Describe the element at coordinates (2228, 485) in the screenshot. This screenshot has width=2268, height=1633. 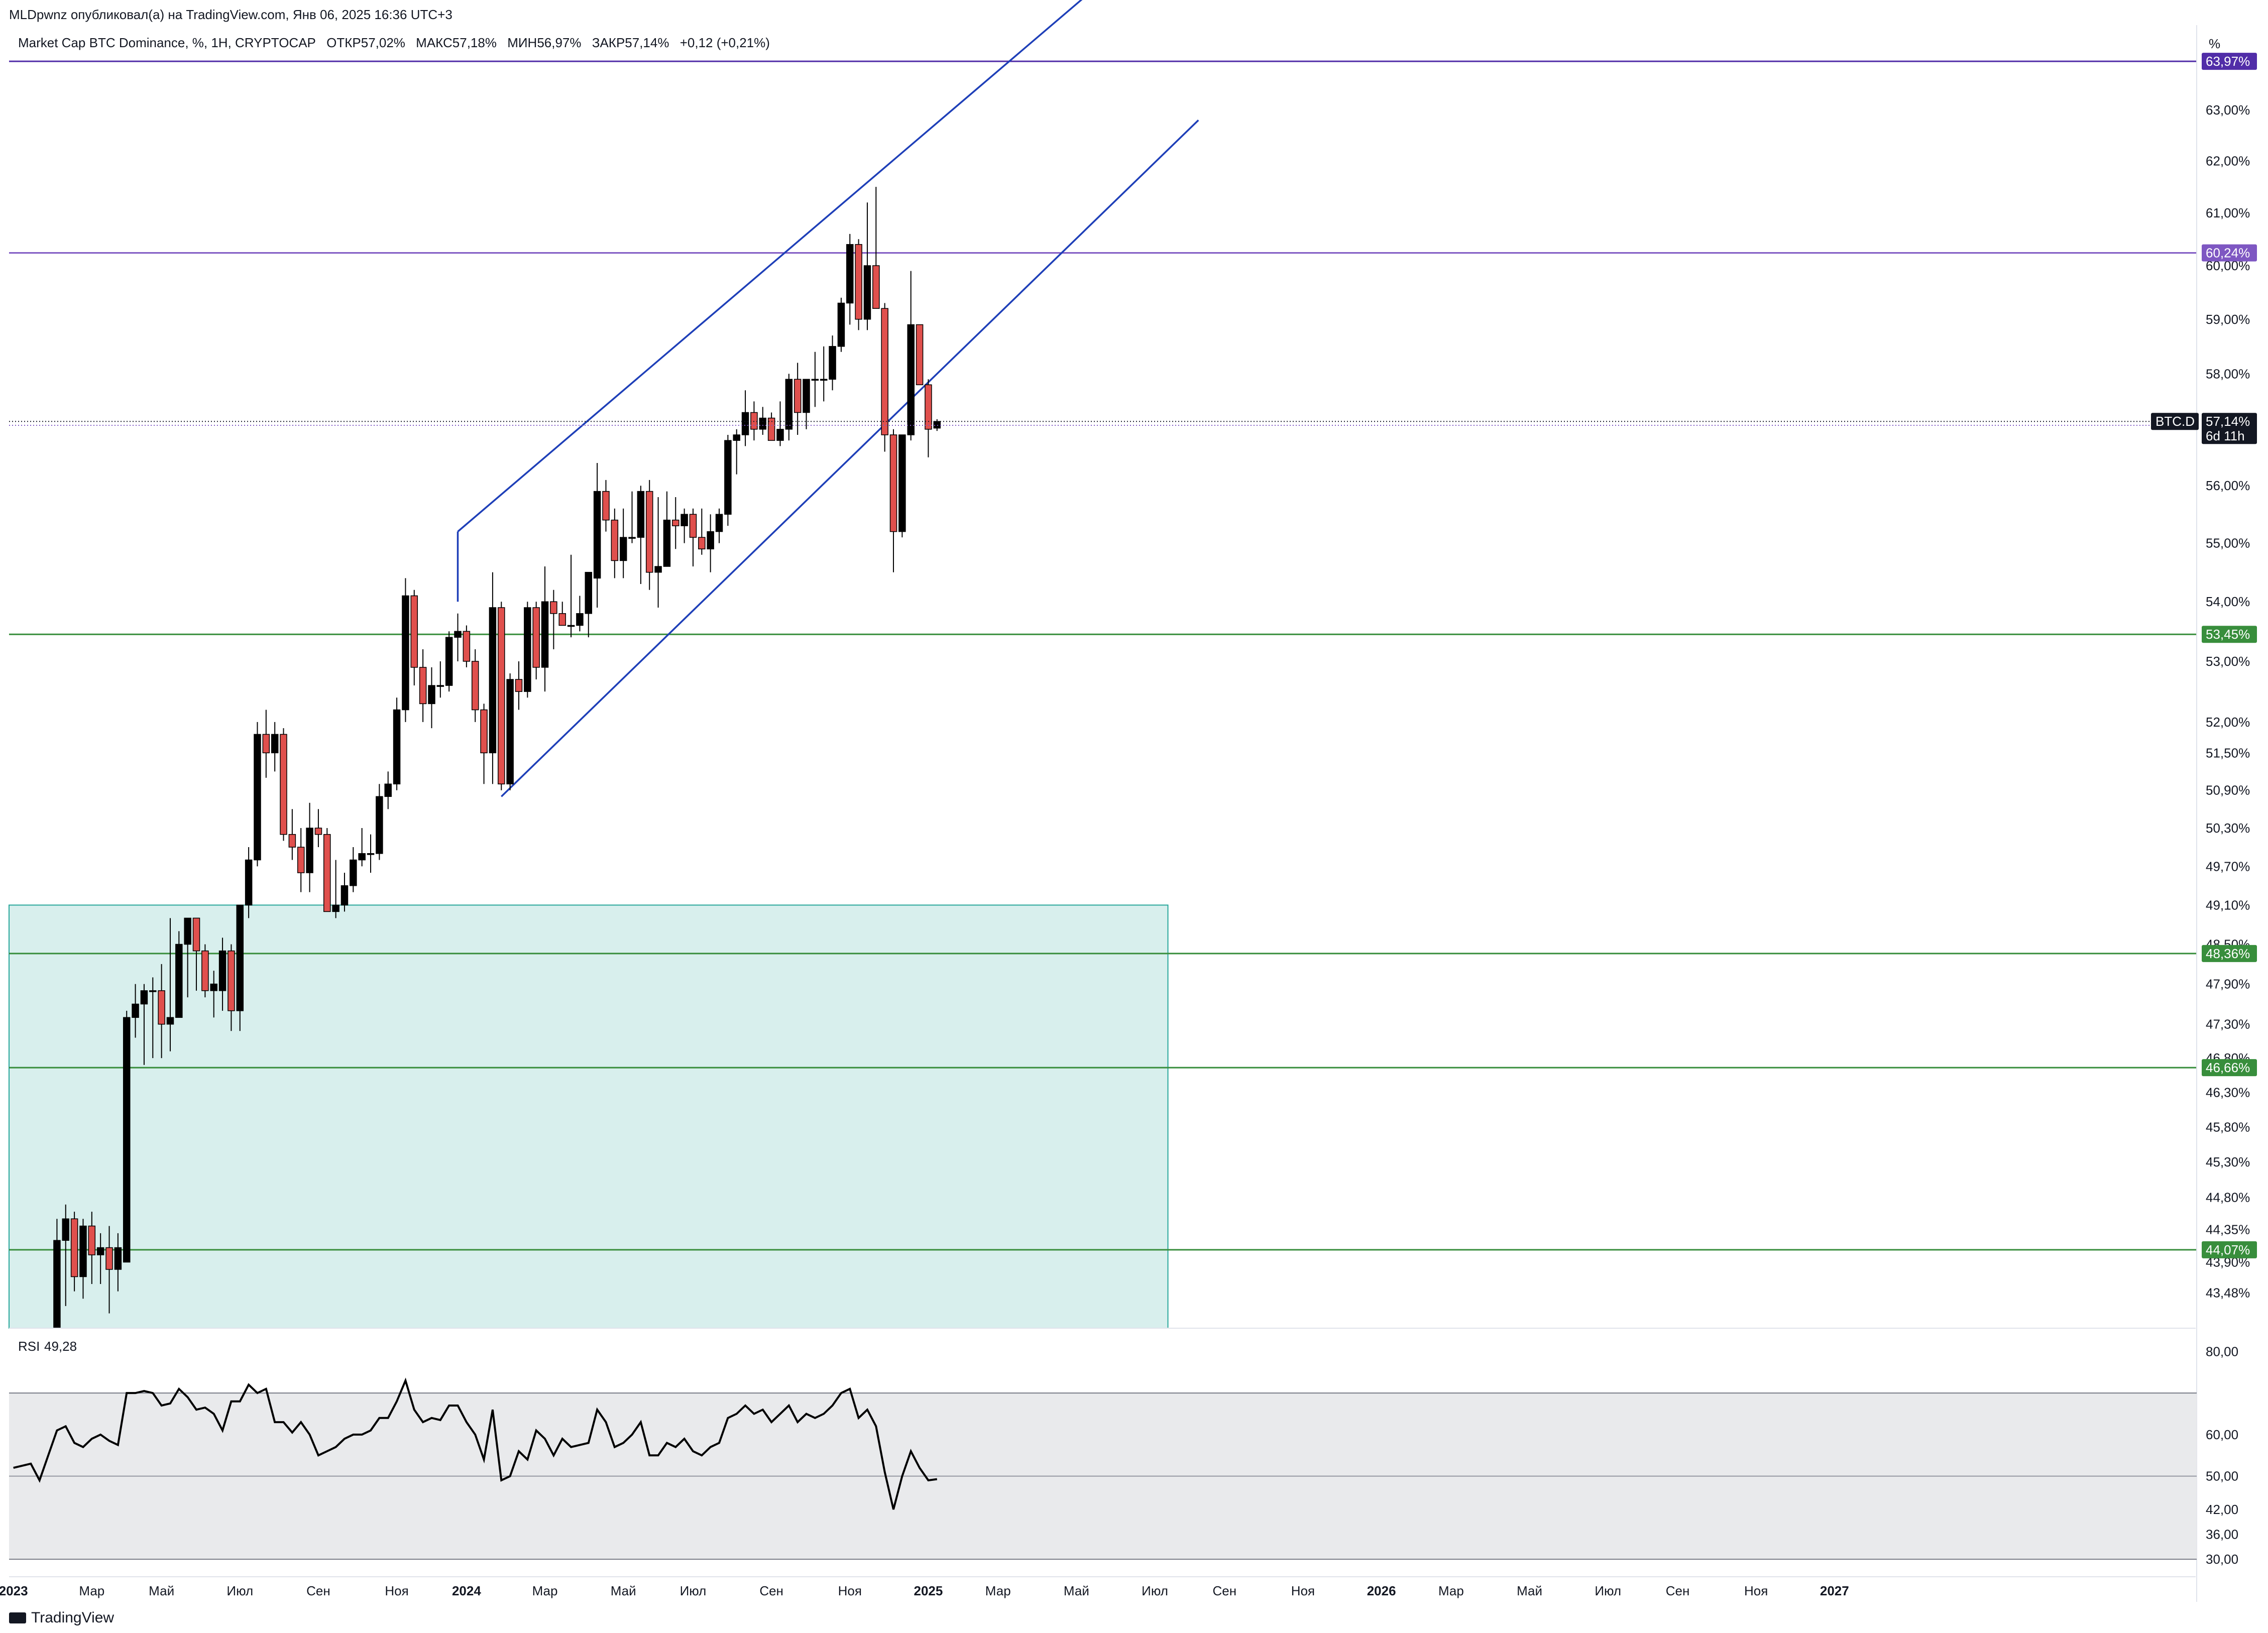
I see `price-axis-tick: 56,00%` at that location.